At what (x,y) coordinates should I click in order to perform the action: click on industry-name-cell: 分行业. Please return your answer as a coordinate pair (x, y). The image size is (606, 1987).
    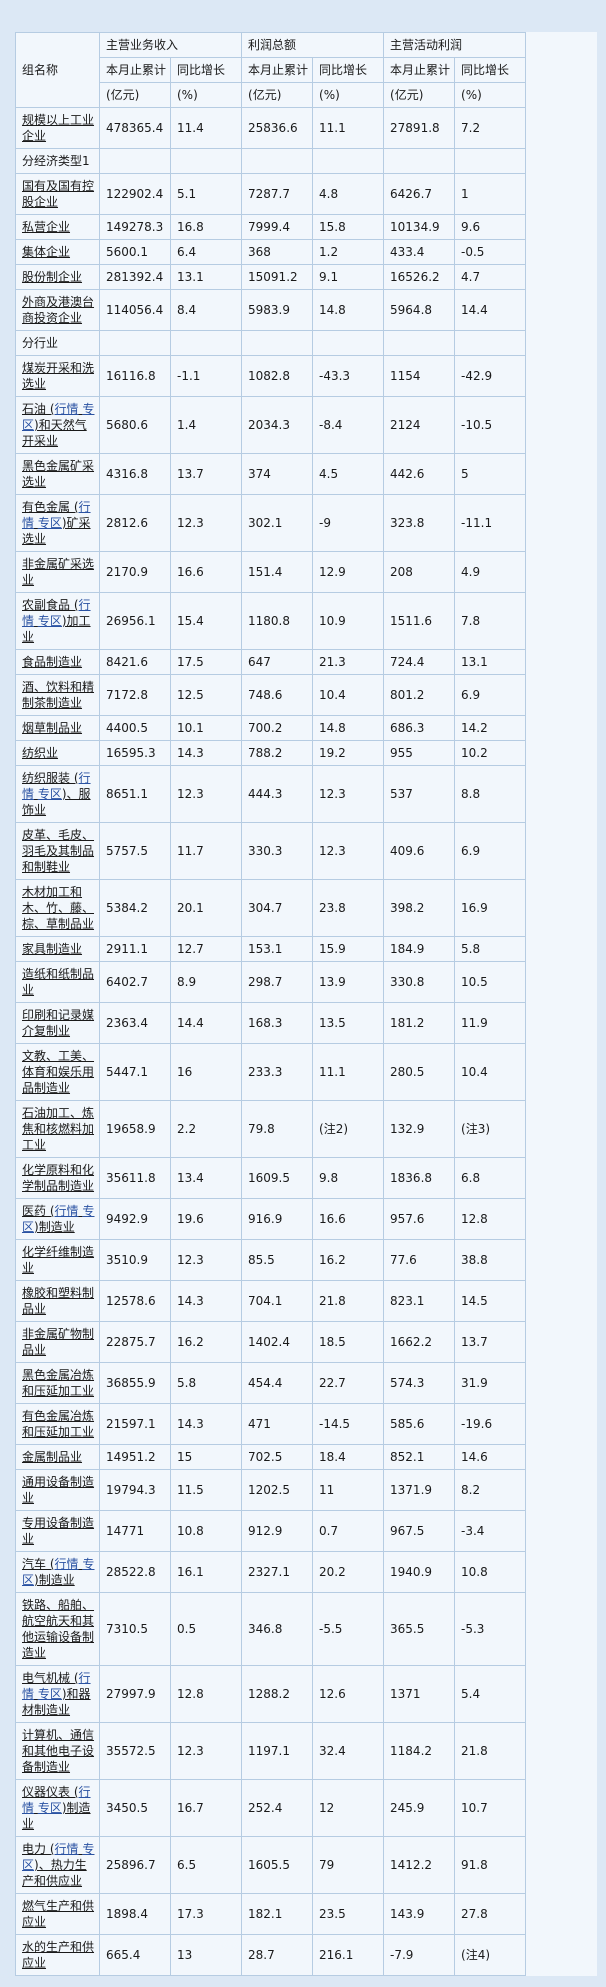
    Looking at the image, I should click on (57, 343).